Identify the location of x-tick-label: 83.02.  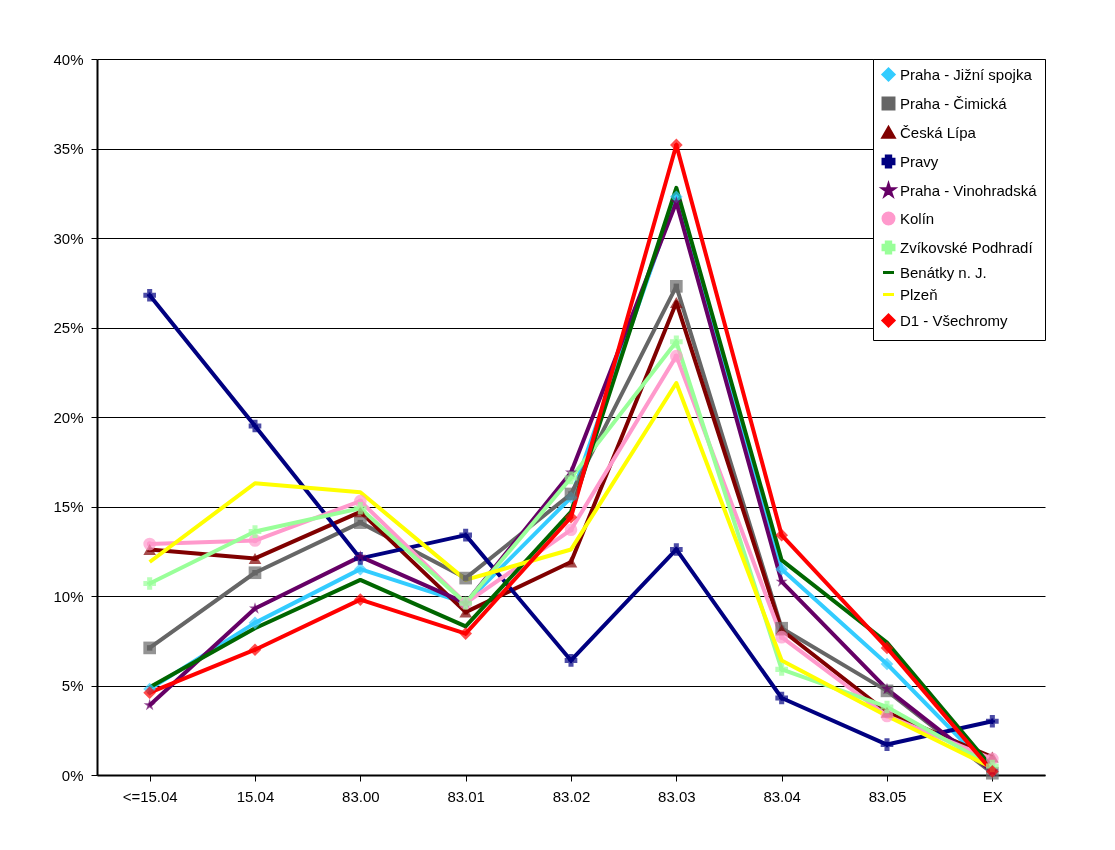
(571, 796).